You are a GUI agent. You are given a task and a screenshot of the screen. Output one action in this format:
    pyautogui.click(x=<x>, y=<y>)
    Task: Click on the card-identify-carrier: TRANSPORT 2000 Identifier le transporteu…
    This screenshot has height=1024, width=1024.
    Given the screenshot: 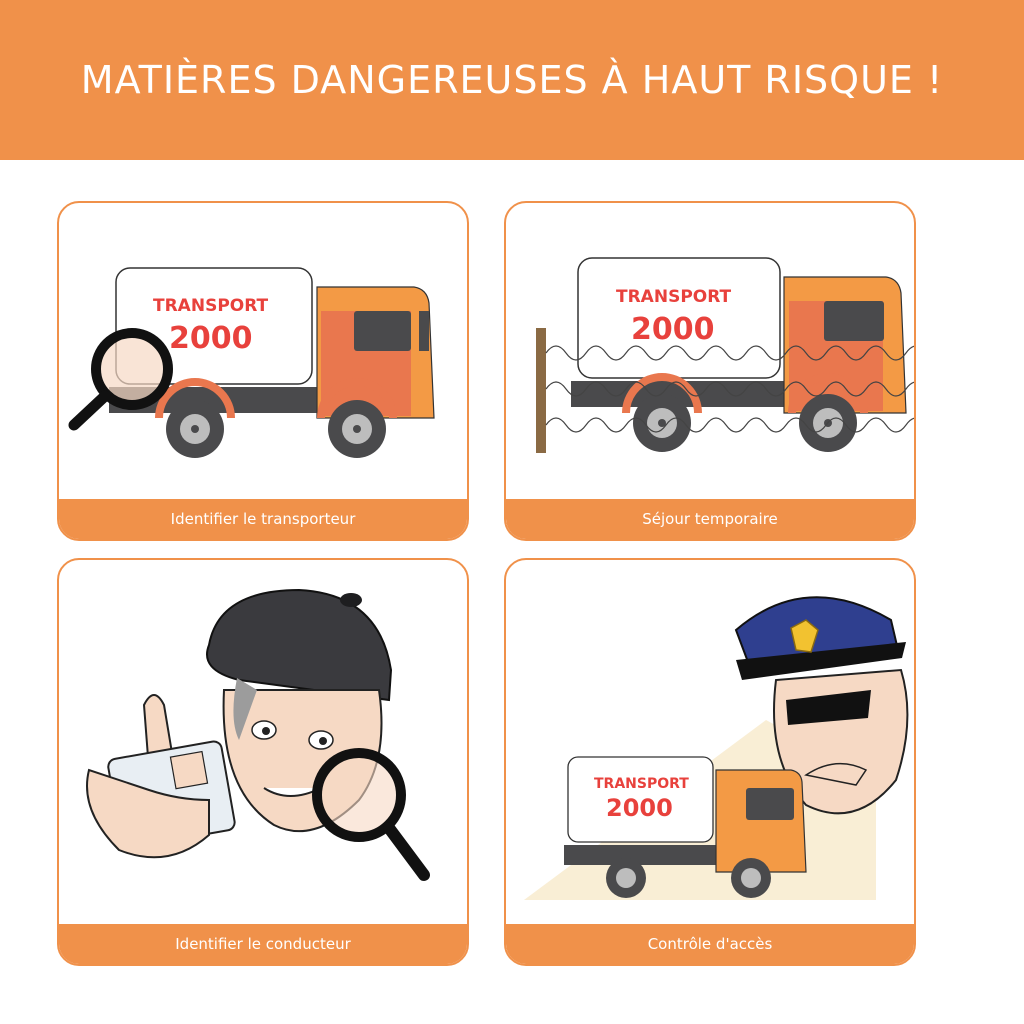 What is the action you would take?
    pyautogui.click(x=263, y=371)
    